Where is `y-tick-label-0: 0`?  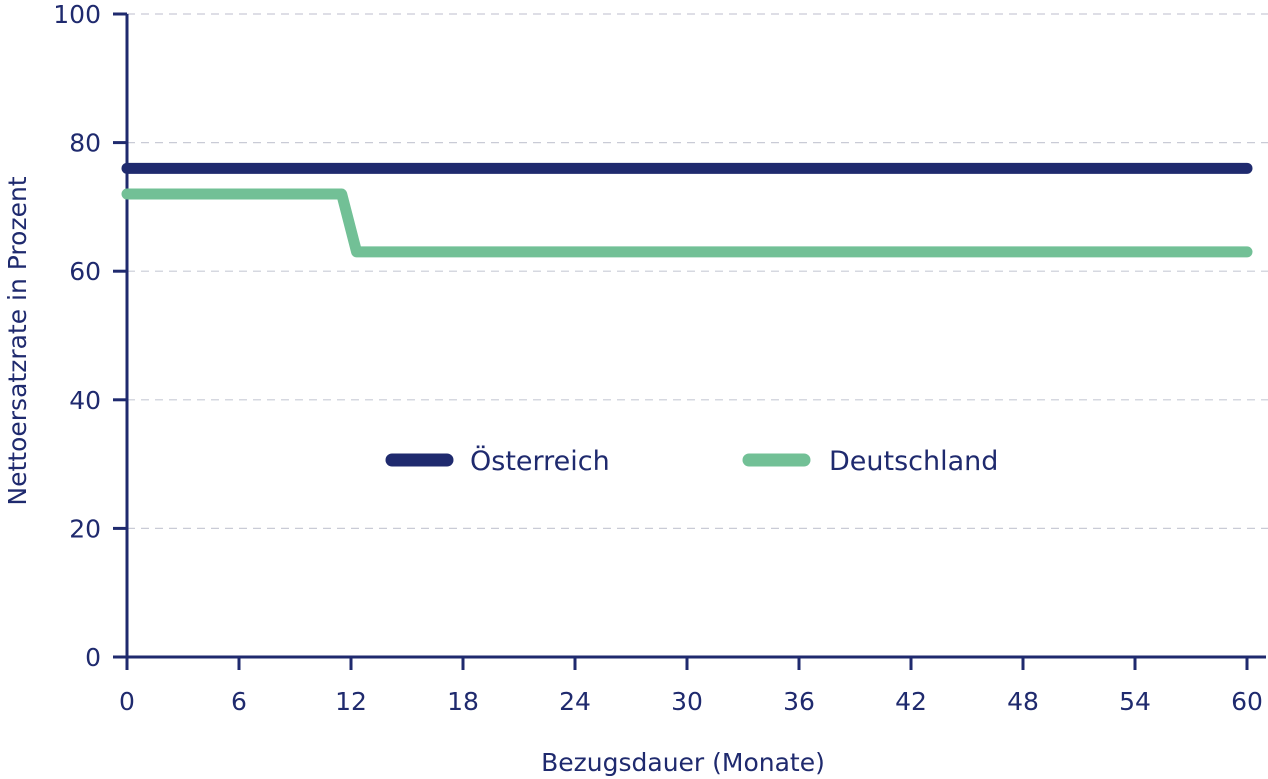
y-tick-label-0: 0 is located at coordinates (93, 657).